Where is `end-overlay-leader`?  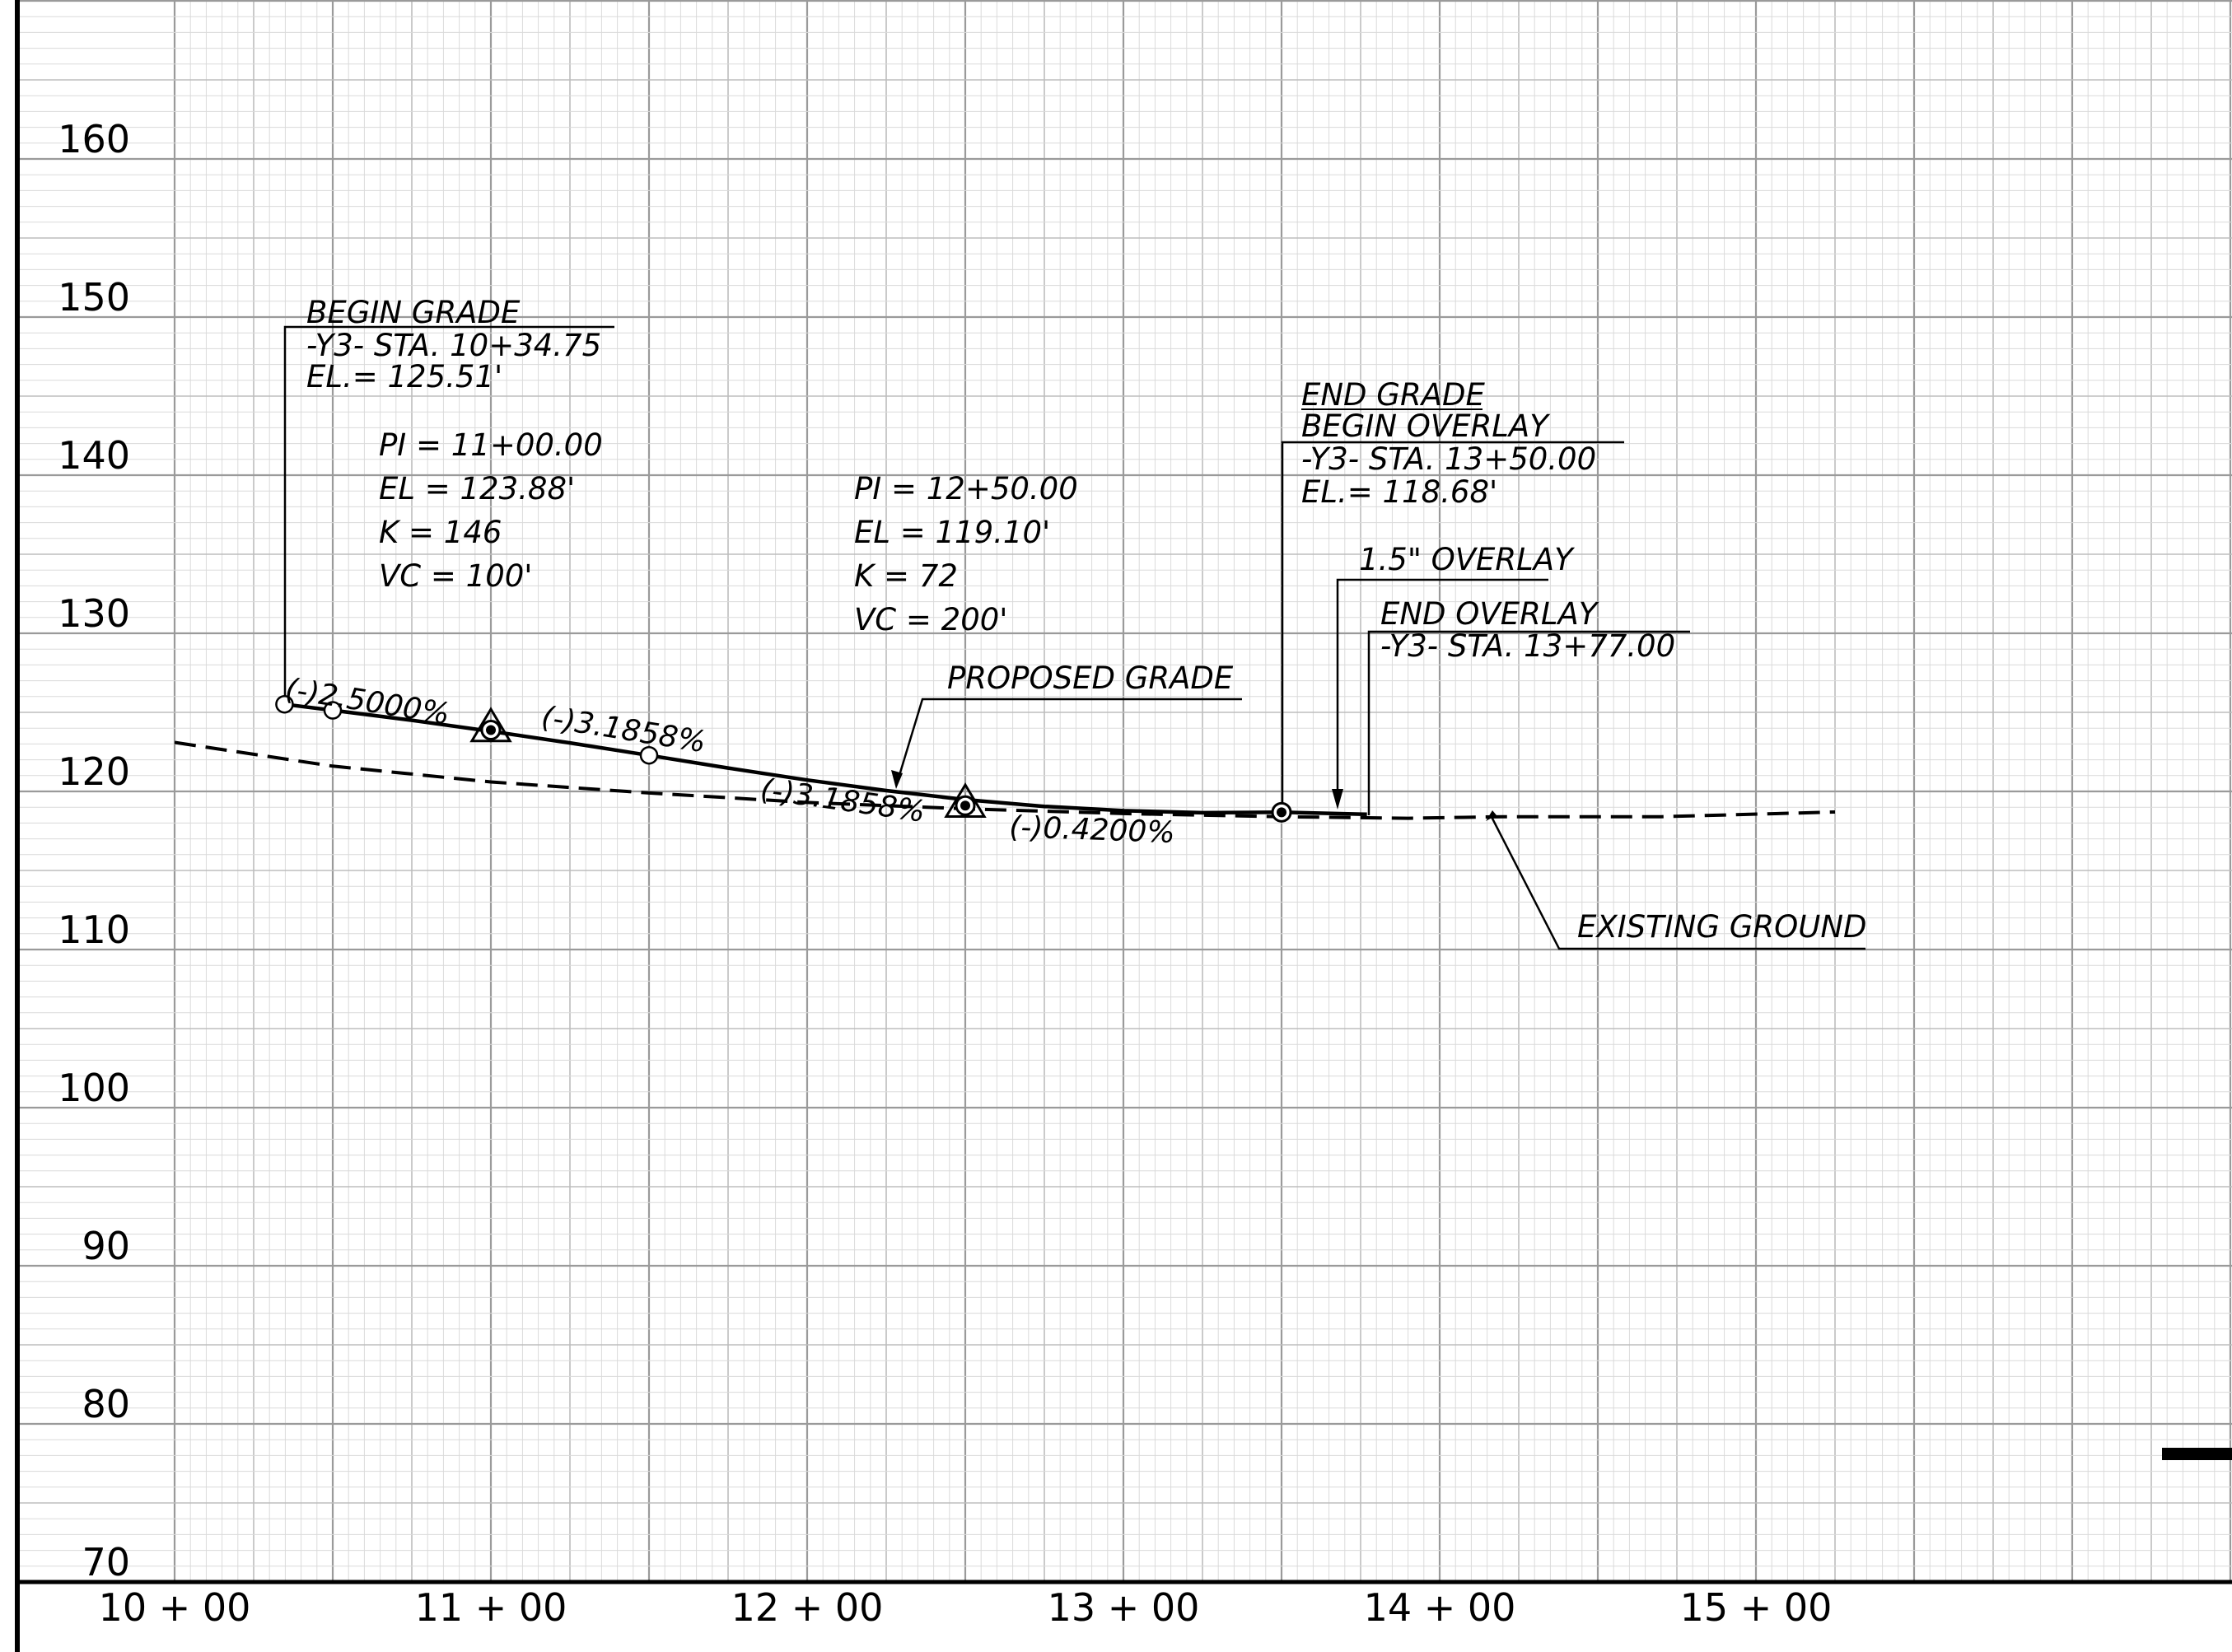 end-overlay-leader is located at coordinates (1529, 722).